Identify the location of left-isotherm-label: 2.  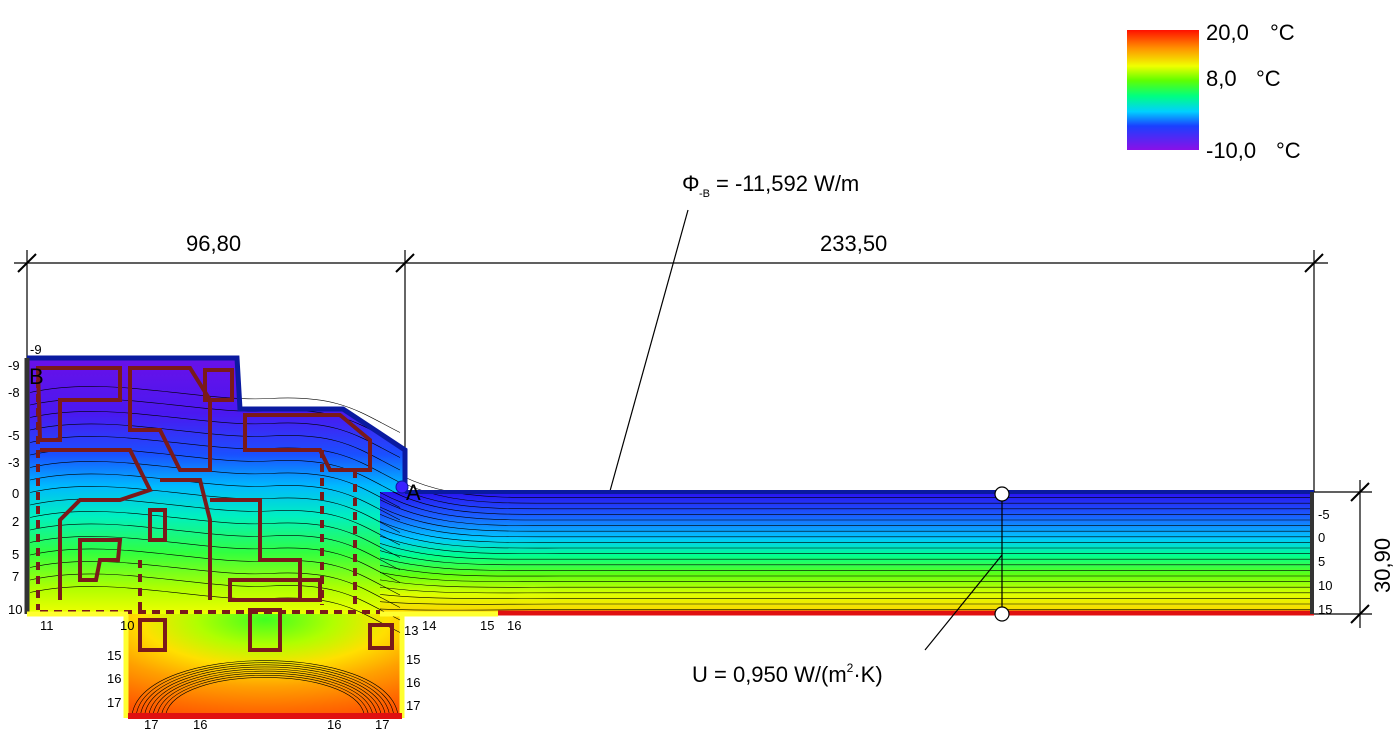
(15, 521).